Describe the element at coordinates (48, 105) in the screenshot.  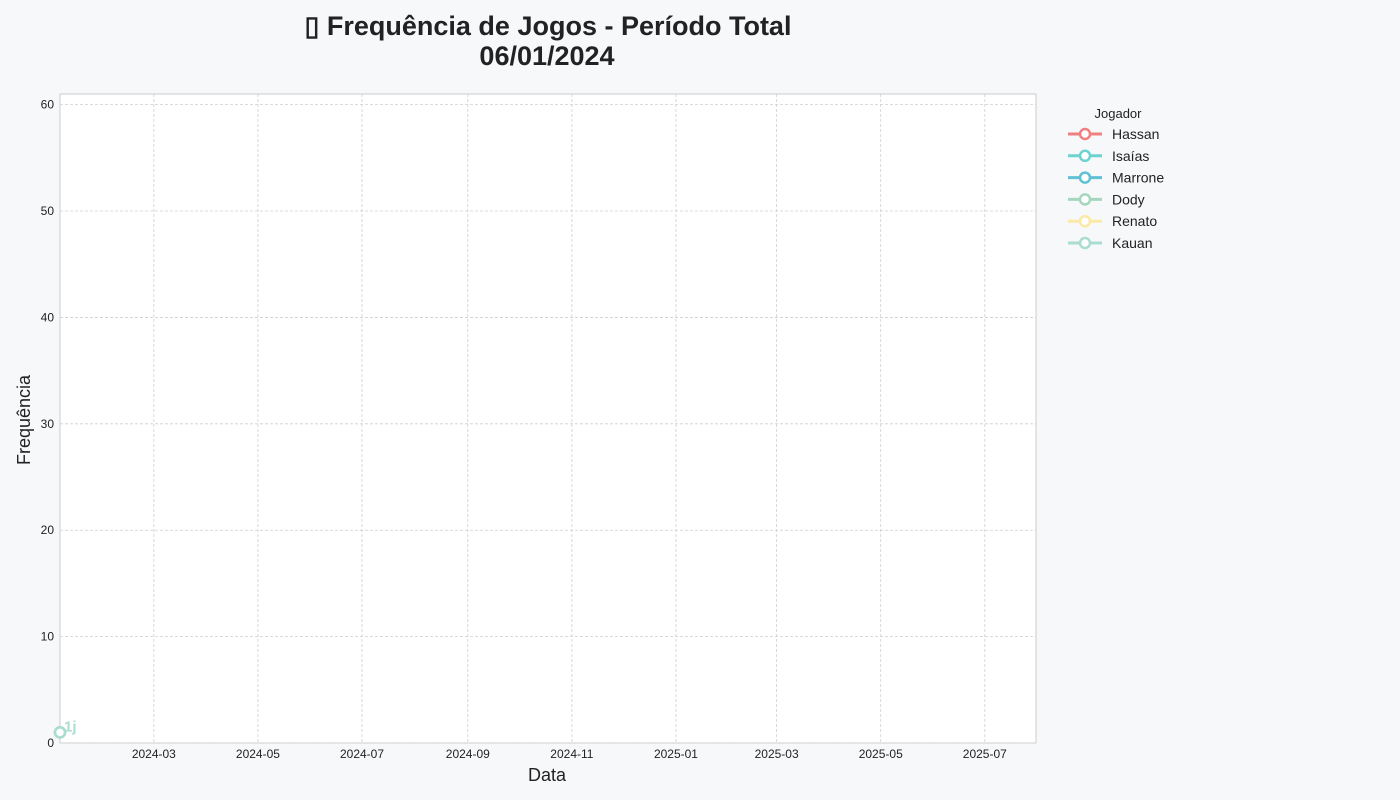
I see `y-tick-label: 60` at that location.